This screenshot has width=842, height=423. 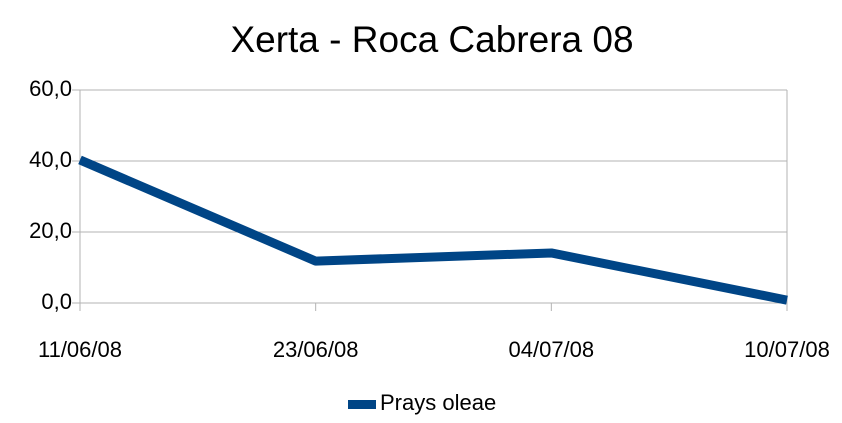 What do you see at coordinates (787, 349) in the screenshot?
I see `x-tick-label: 10/07/08` at bounding box center [787, 349].